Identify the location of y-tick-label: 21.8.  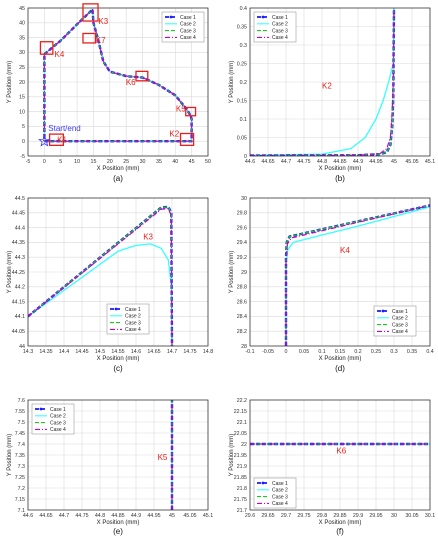
(242, 489).